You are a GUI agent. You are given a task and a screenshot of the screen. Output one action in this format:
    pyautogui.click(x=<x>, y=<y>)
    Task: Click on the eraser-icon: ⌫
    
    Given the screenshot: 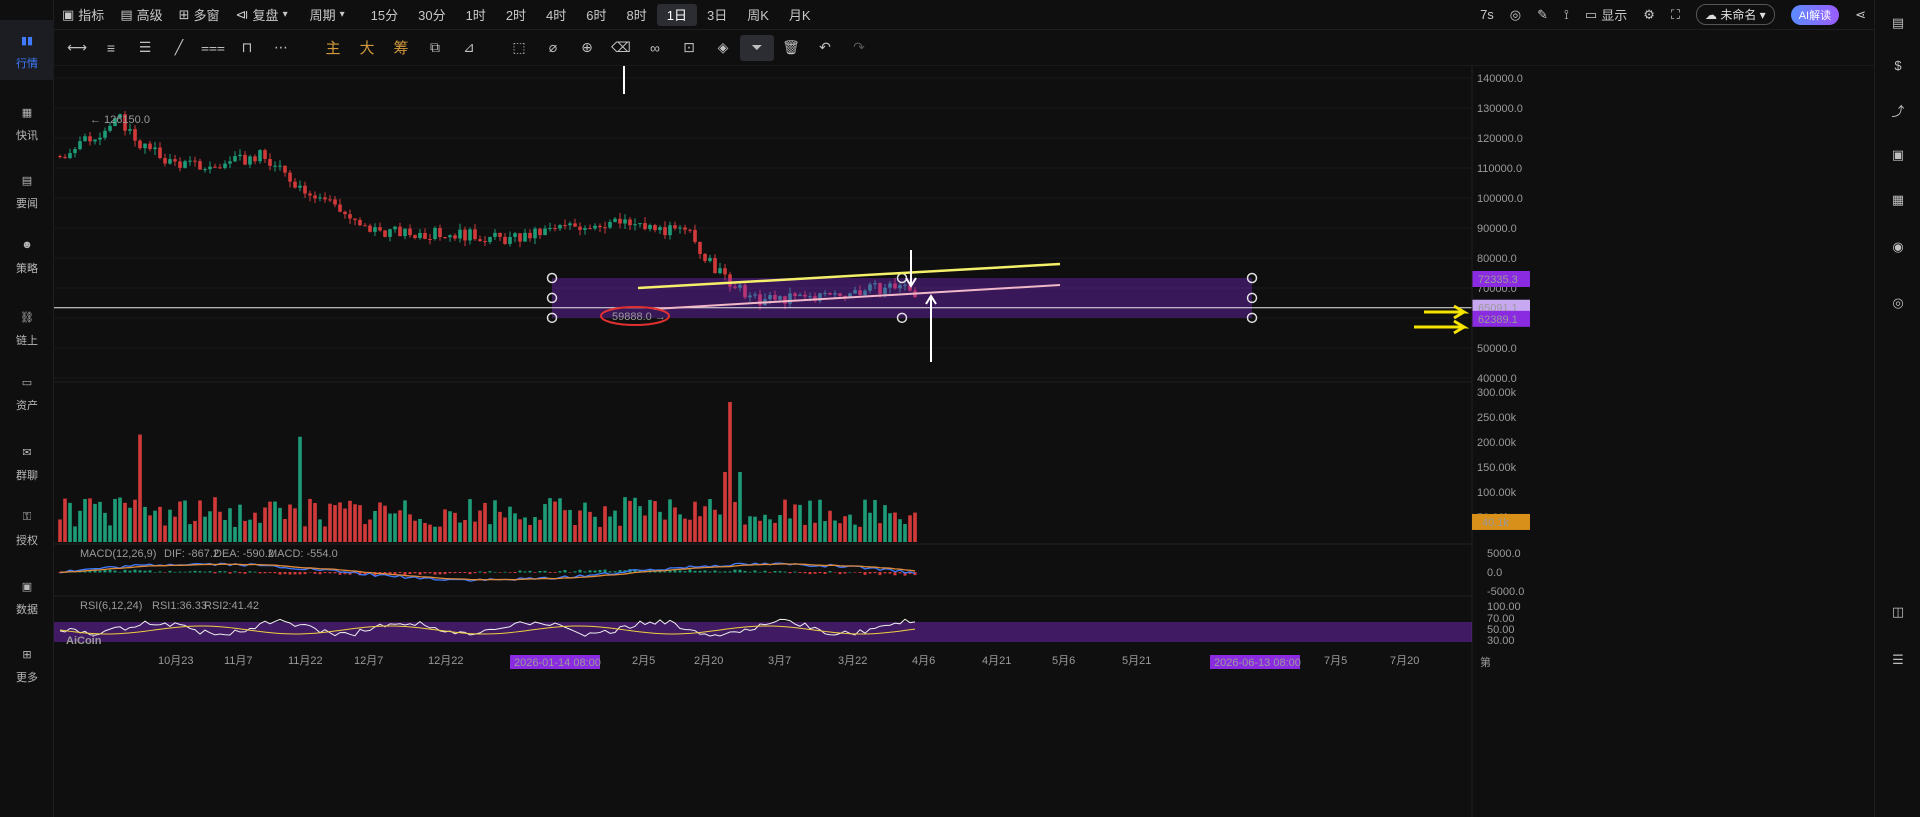 What is the action you would take?
    pyautogui.click(x=621, y=47)
    